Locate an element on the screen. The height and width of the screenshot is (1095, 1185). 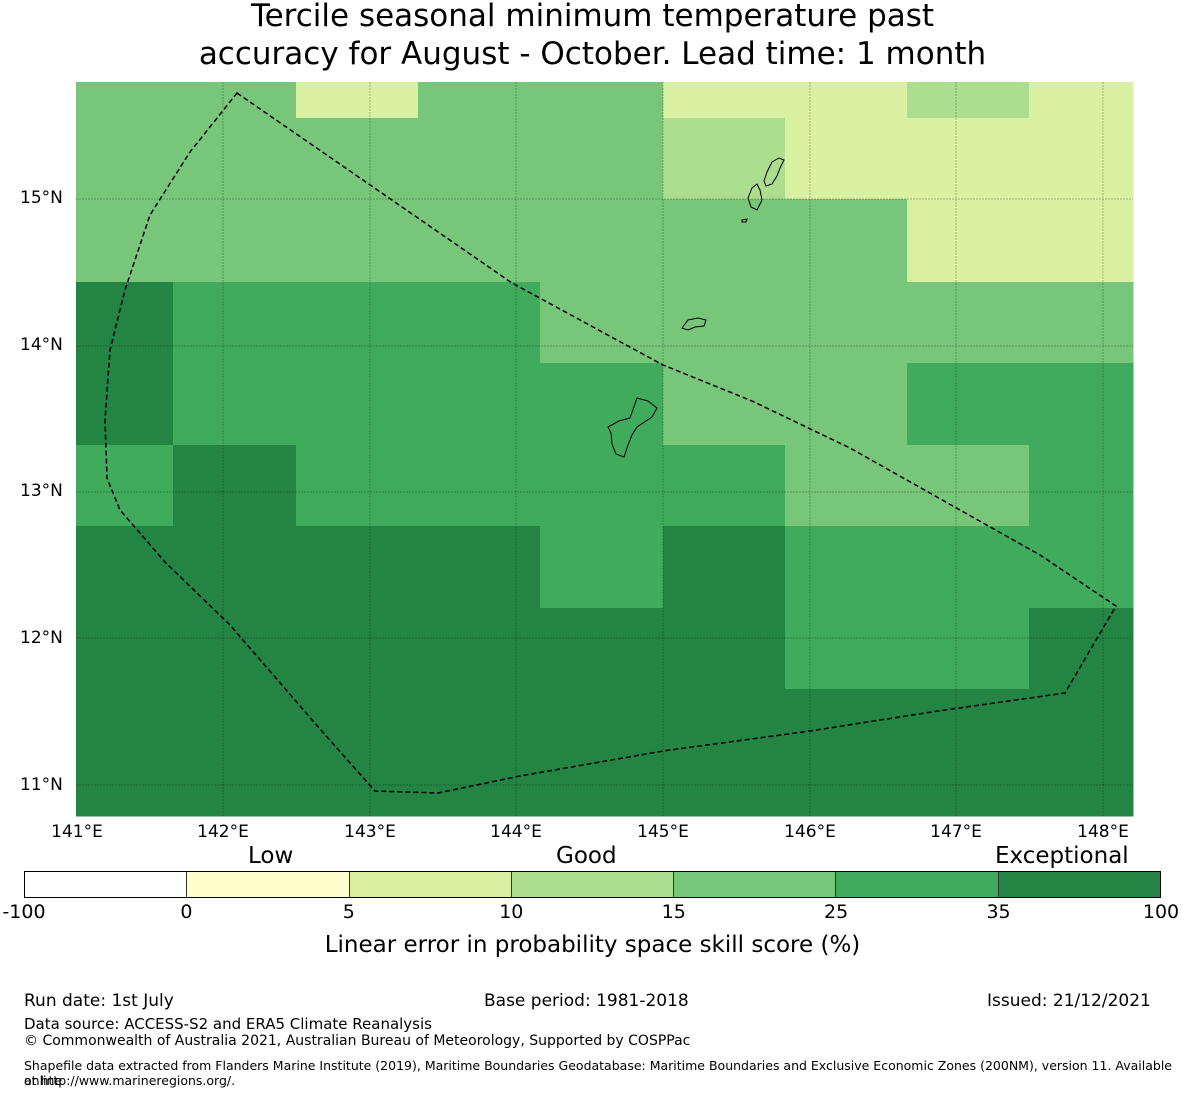
lat-label-12n: 12°N is located at coordinates (41, 638).